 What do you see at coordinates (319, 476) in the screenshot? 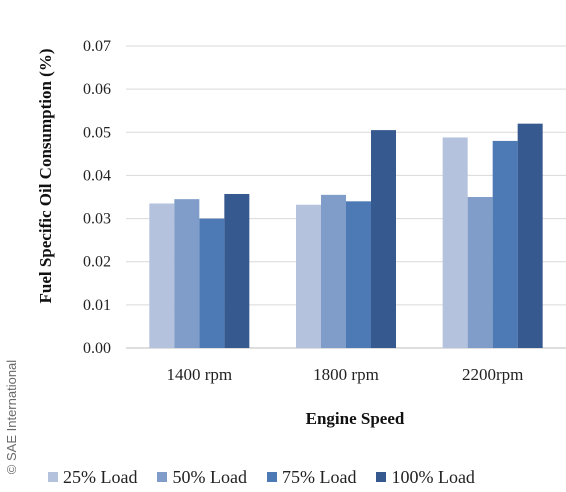
I see `legend-label: 75% Load` at bounding box center [319, 476].